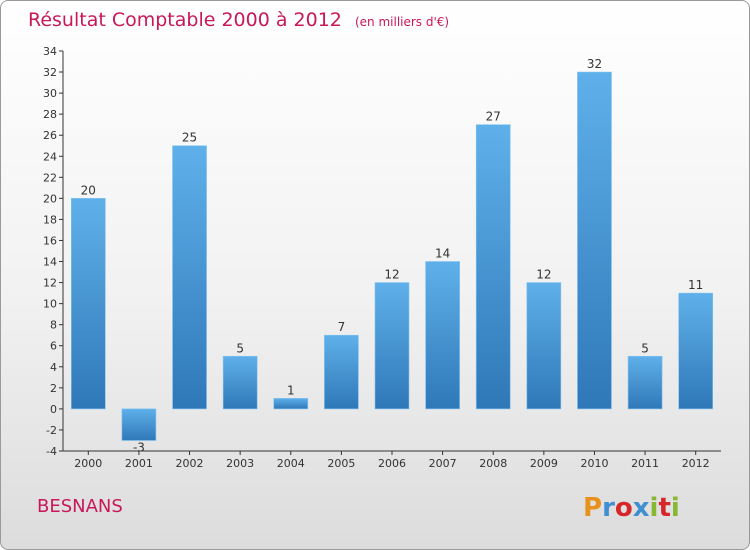 The image size is (750, 550). Describe the element at coordinates (189, 138) in the screenshot. I see `bar-value-label: 25` at that location.